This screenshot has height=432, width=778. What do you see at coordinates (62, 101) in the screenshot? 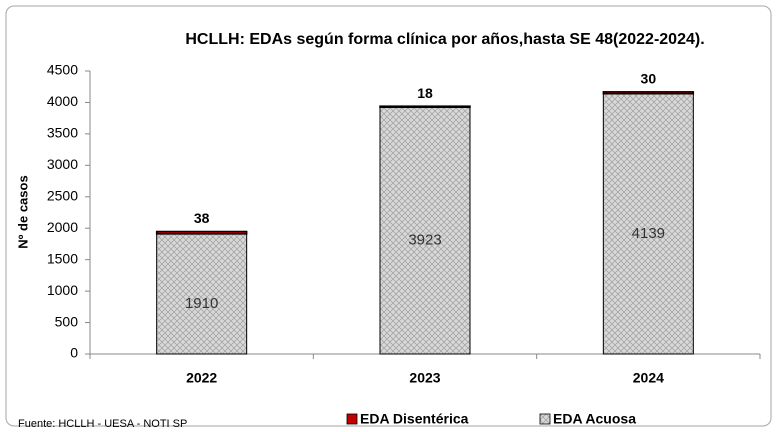
I see `y-tick-label: 4000` at bounding box center [62, 101].